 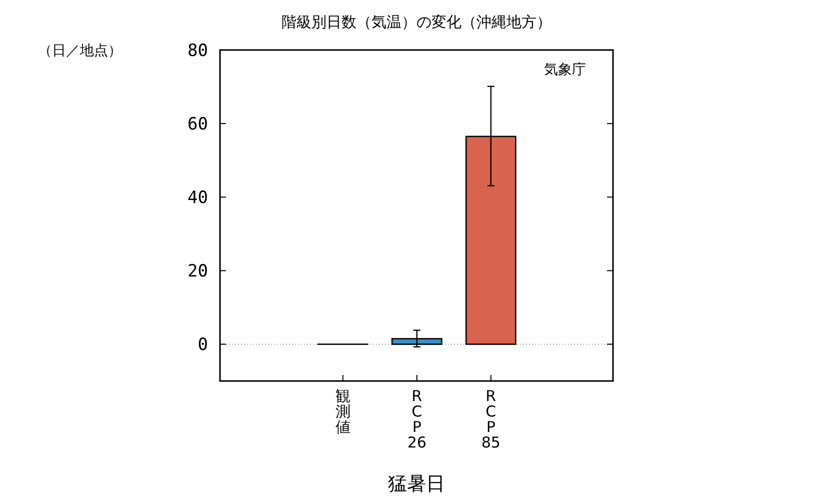 I want to click on y-axis-title: （日／地点）, so click(x=80, y=51).